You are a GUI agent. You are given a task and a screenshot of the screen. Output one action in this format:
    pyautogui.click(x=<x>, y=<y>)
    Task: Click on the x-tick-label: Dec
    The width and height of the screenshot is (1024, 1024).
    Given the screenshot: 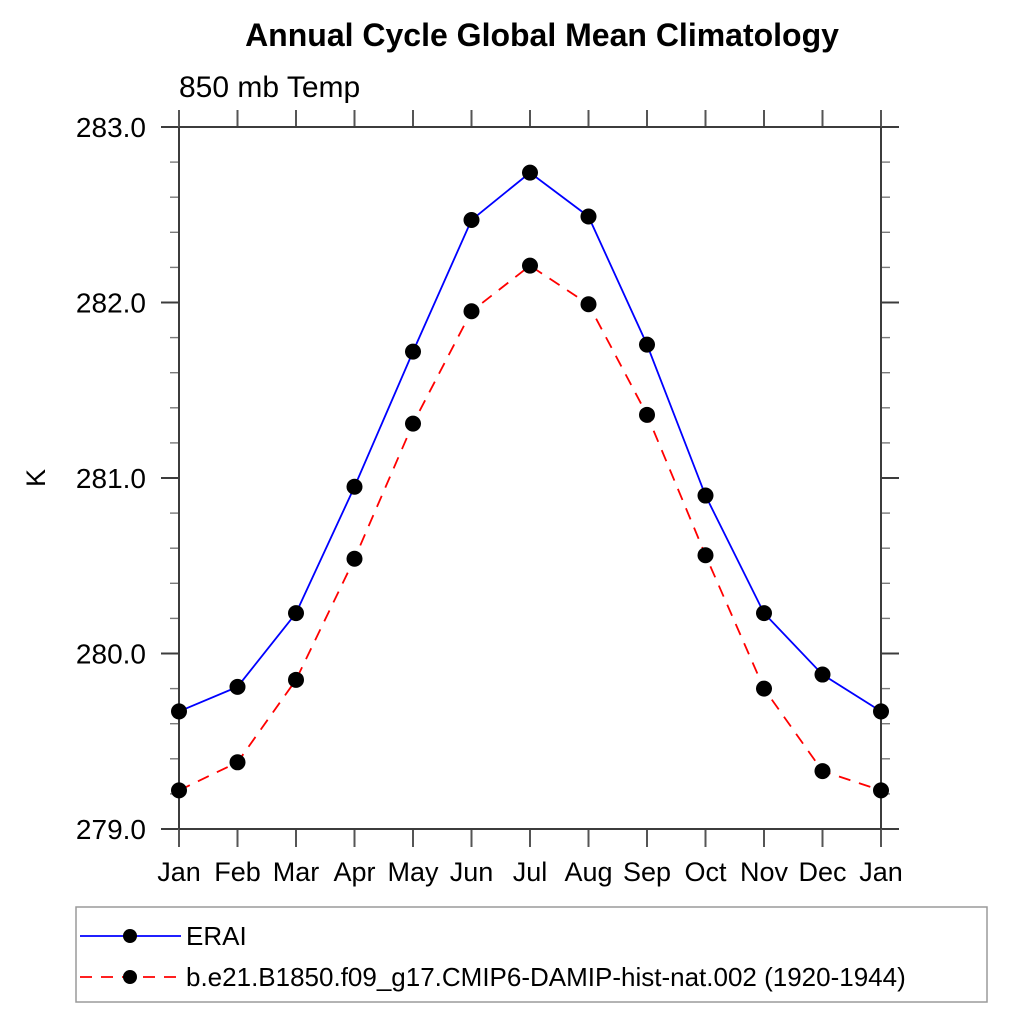 What is the action you would take?
    pyautogui.click(x=822, y=872)
    